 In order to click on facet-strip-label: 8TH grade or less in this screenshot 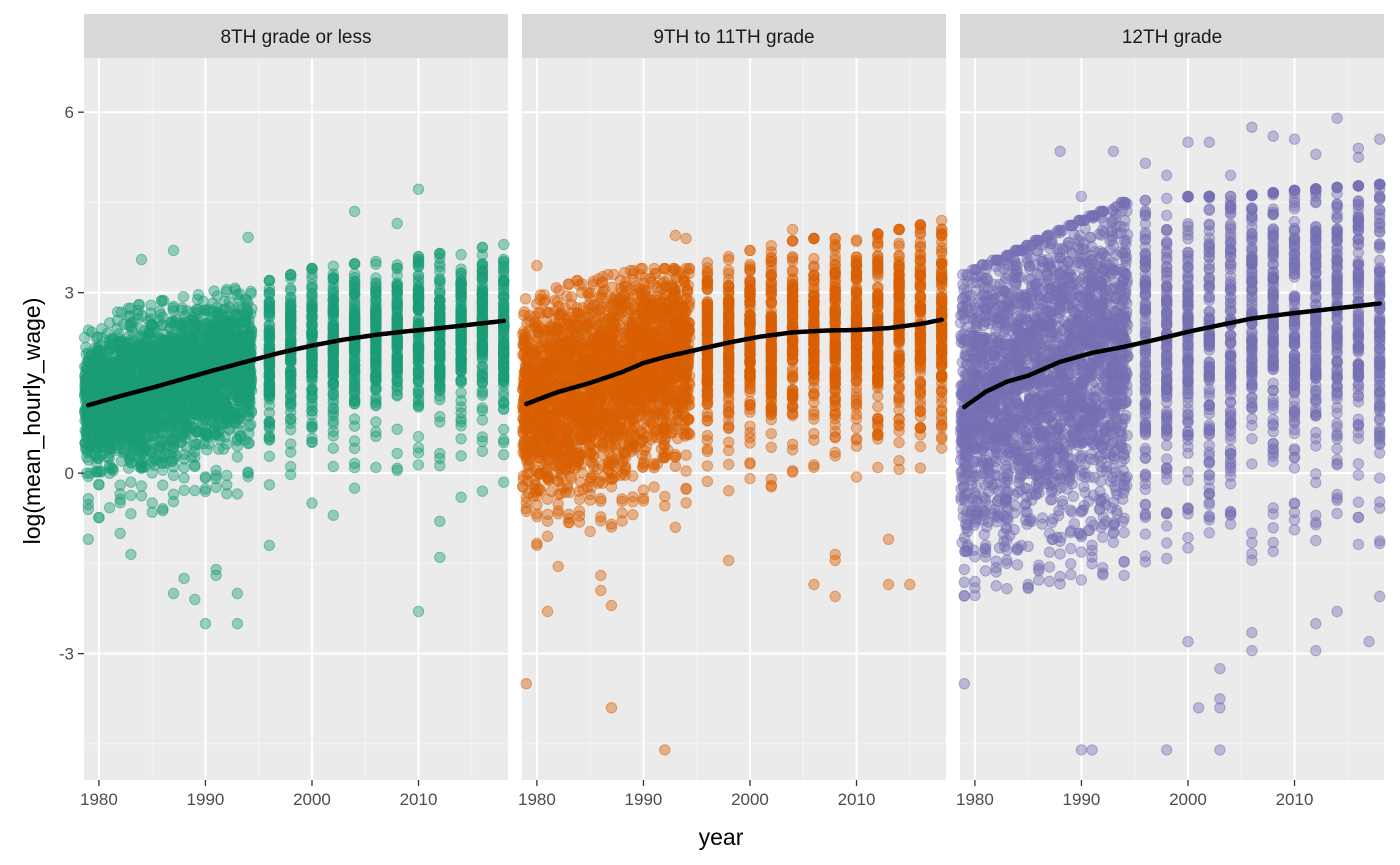, I will do `click(295, 37)`.